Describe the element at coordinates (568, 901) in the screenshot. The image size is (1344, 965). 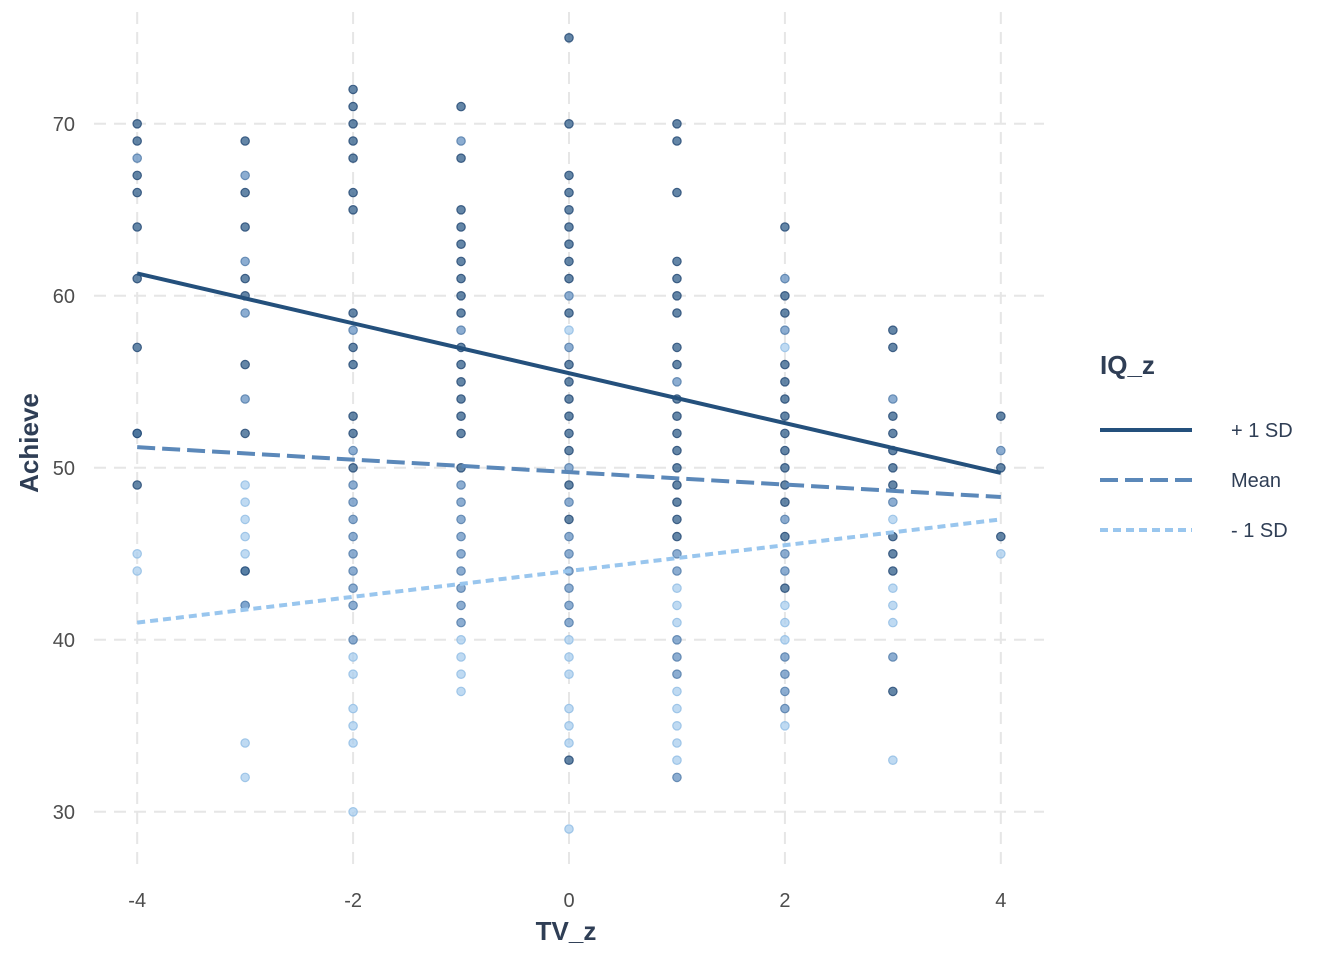
I see `x-tick-label: 0` at that location.